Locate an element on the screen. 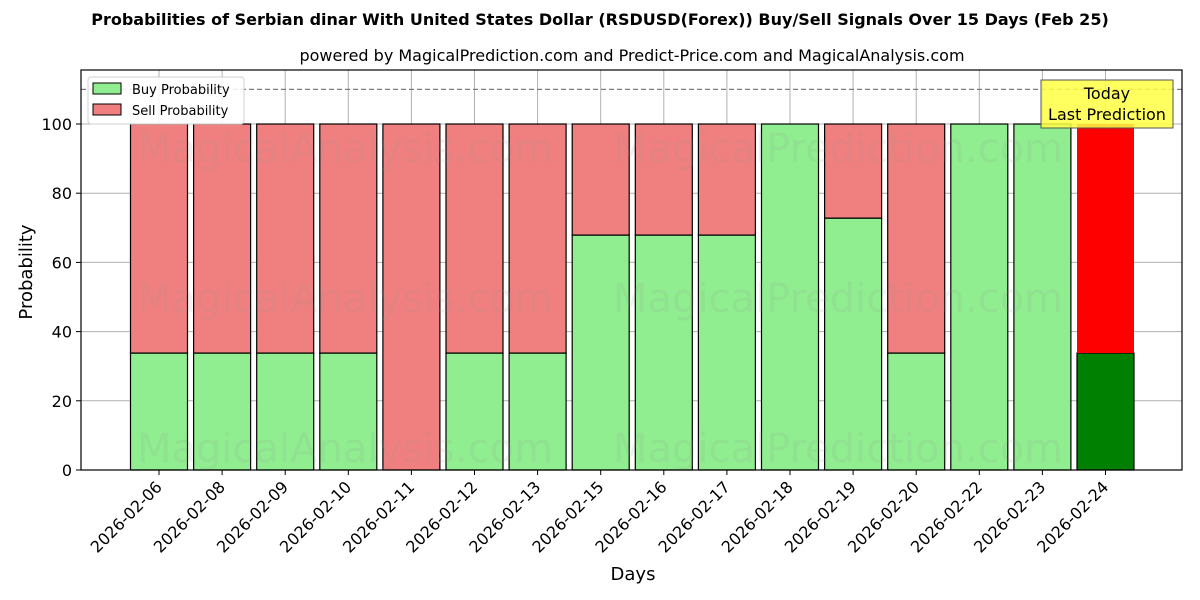  legend-sell-swatch is located at coordinates (107, 109).